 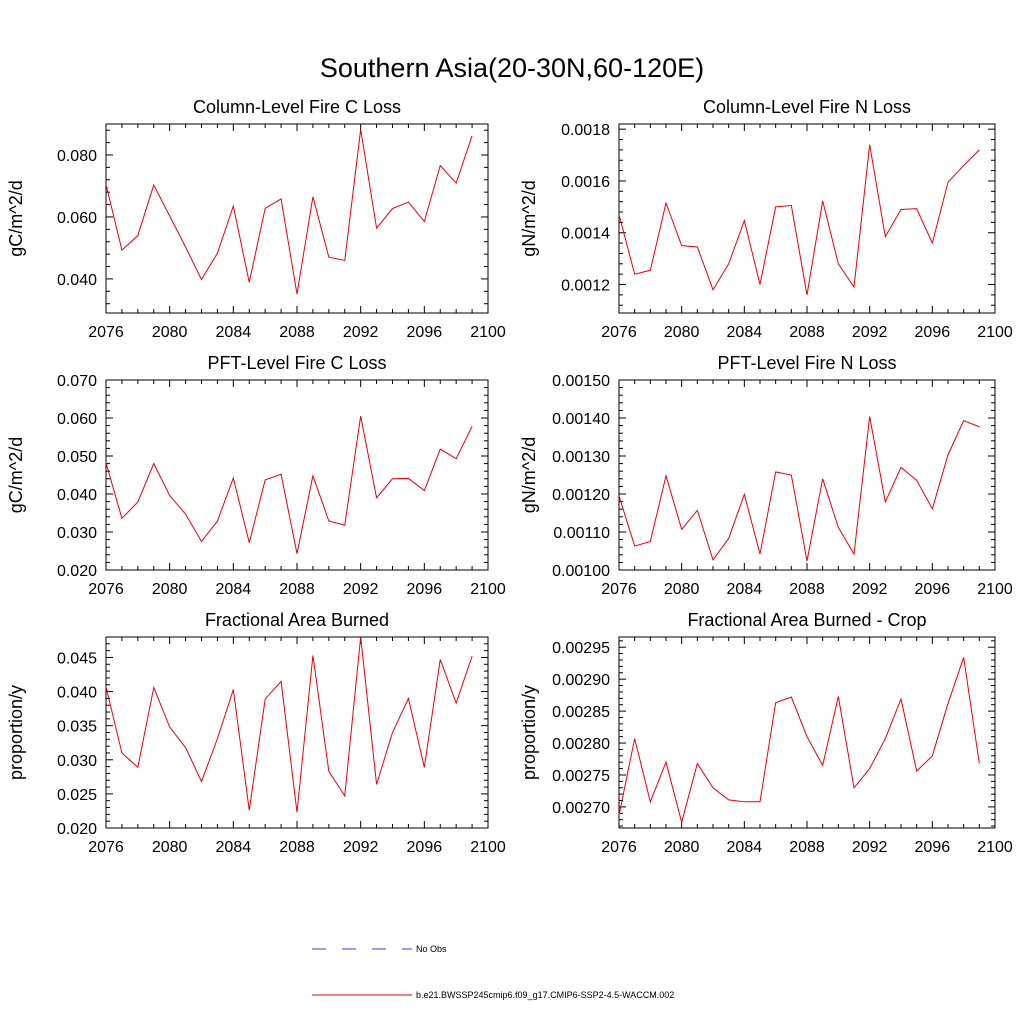 I want to click on panel-title: PFT-Level Fire C Loss, so click(x=296, y=363).